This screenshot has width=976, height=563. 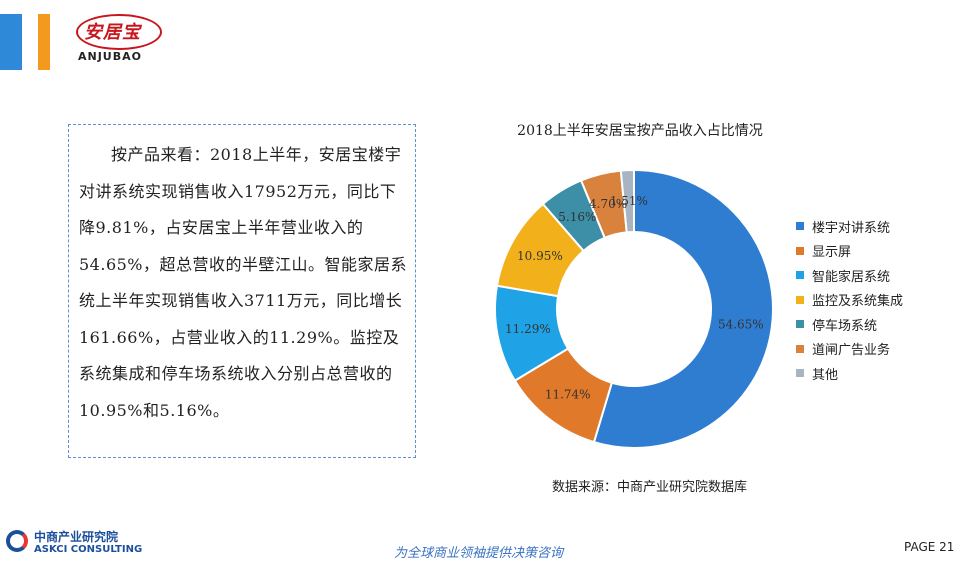 What do you see at coordinates (849, 373) in the screenshot?
I see `legend-item-6: 其他` at bounding box center [849, 373].